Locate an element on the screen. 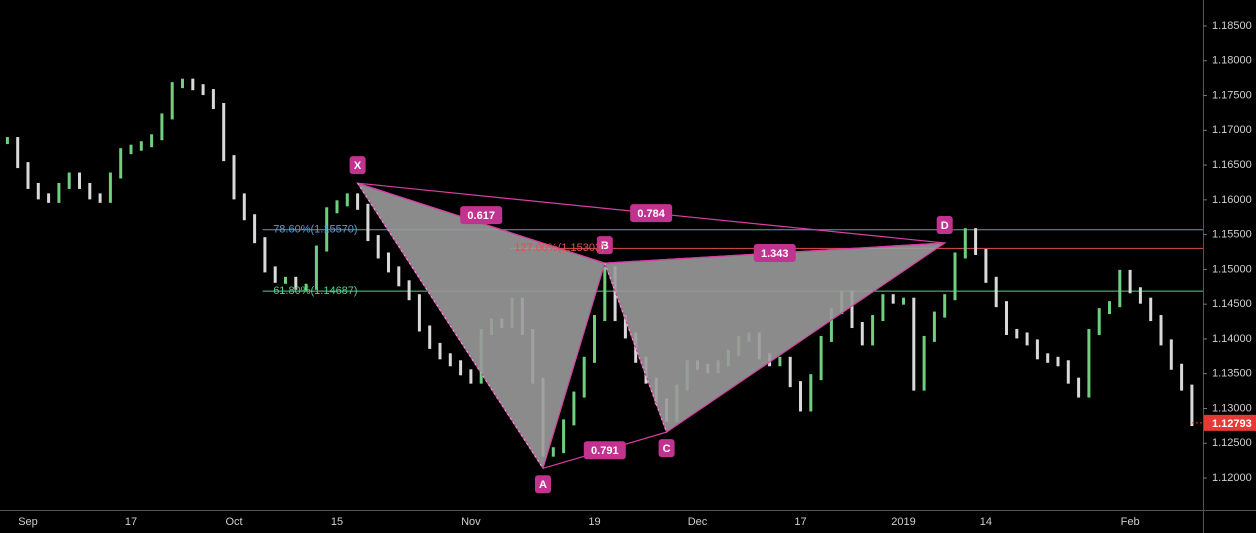 The height and width of the screenshot is (533, 1256). ratio-label: 0.617 is located at coordinates (481, 216).